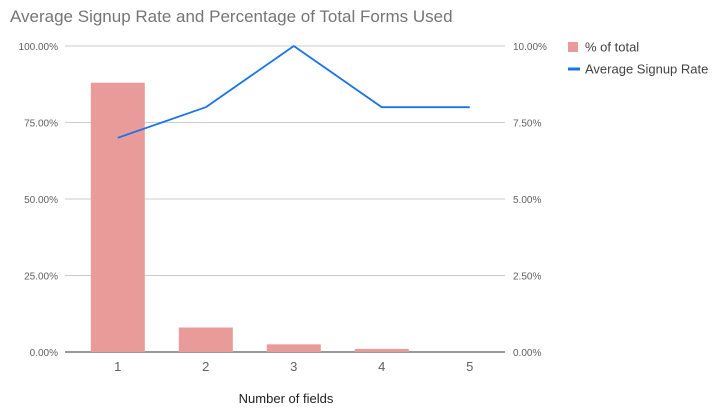  What do you see at coordinates (612, 47) in the screenshot?
I see `legend-label: % of total` at bounding box center [612, 47].